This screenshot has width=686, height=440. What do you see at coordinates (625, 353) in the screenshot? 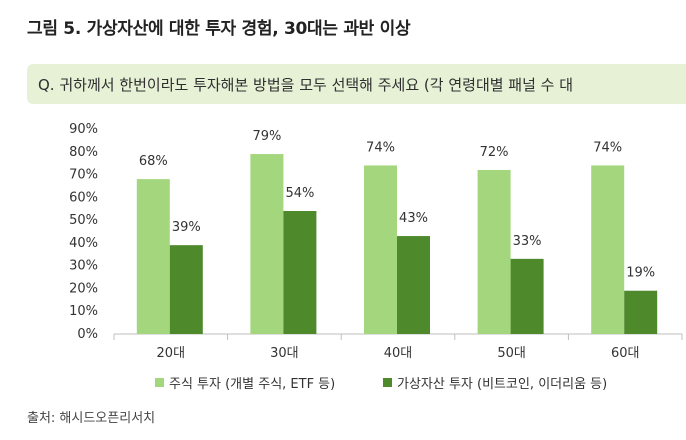
I see `x-tick-label: 60대` at bounding box center [625, 353].